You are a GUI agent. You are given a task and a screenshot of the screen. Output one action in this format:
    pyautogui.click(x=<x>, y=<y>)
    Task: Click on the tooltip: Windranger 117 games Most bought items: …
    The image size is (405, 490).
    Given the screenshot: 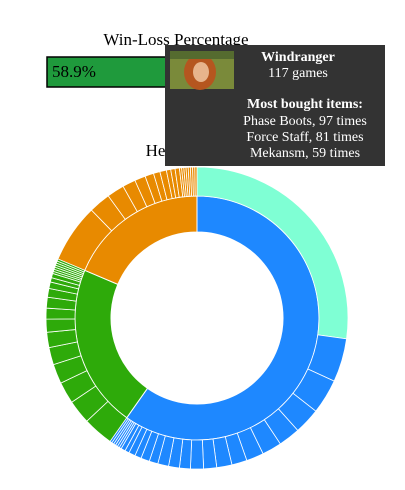 What is the action you would take?
    pyautogui.click(x=275, y=105)
    